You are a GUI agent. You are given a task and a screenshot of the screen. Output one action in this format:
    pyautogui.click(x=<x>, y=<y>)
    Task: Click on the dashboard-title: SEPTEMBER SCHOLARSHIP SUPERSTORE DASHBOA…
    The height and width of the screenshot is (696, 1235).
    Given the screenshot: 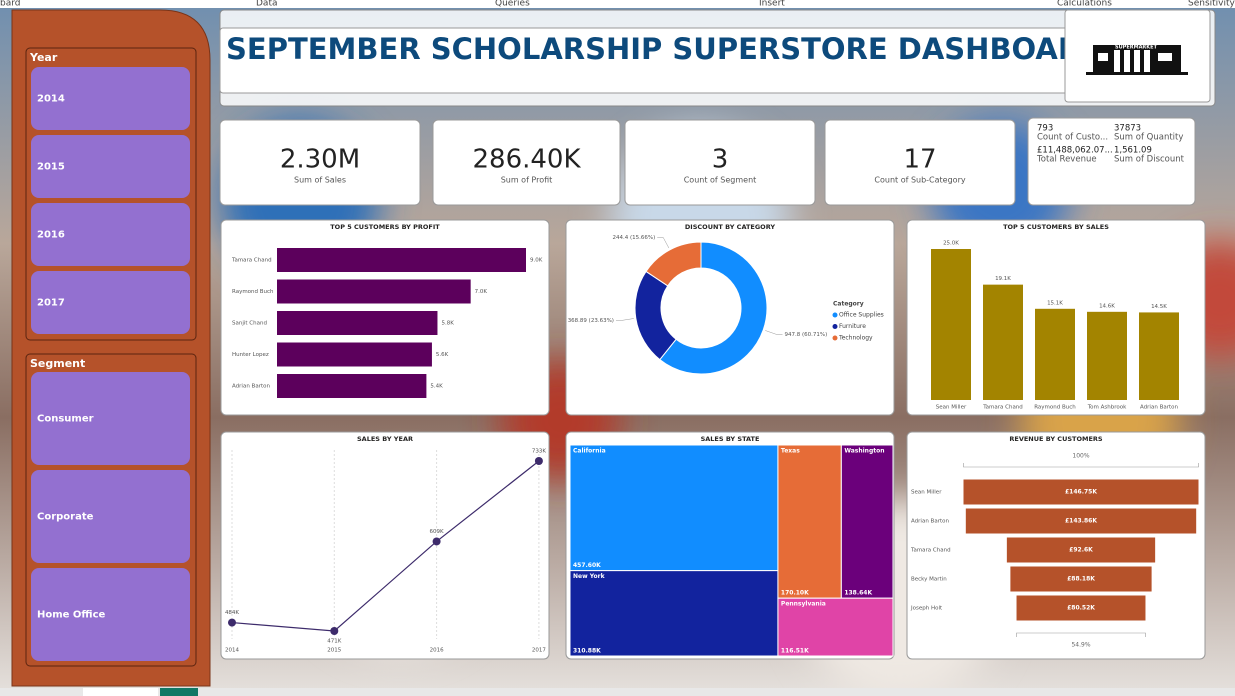 What is the action you would take?
    pyautogui.click(x=665, y=49)
    